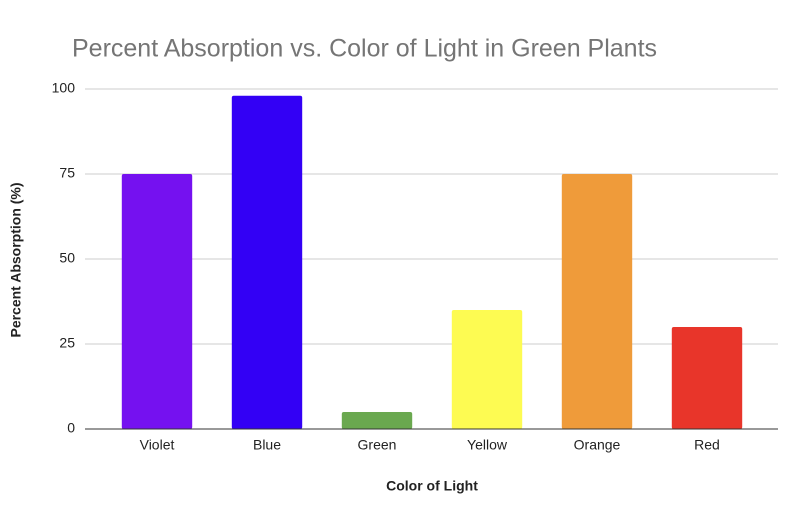  I want to click on x-tick-label: Orange, so click(597, 445).